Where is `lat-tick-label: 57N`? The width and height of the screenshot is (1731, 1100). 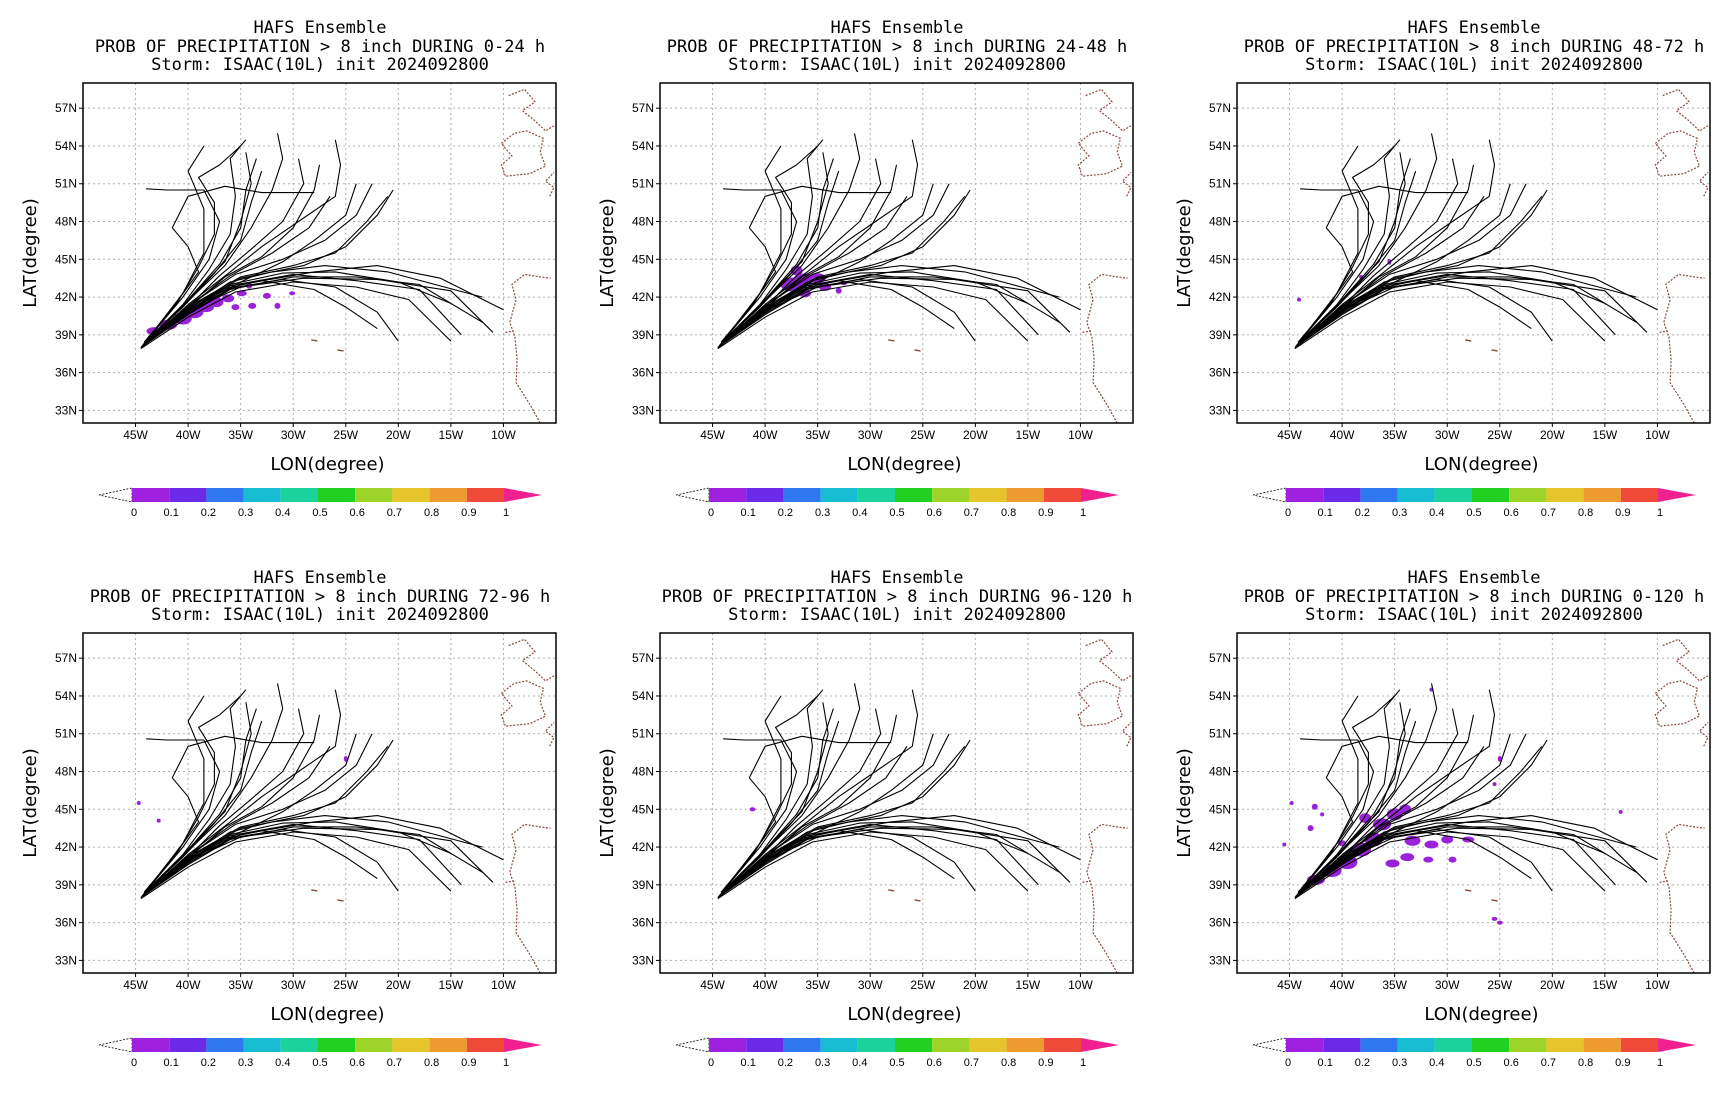
lat-tick-label: 57N is located at coordinates (66, 108).